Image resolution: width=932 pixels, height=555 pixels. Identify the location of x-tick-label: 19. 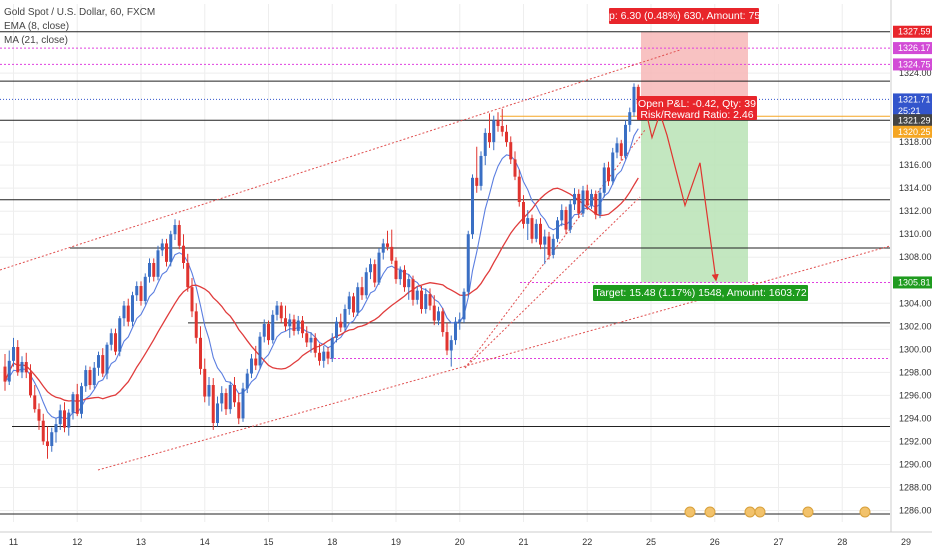
(396, 542).